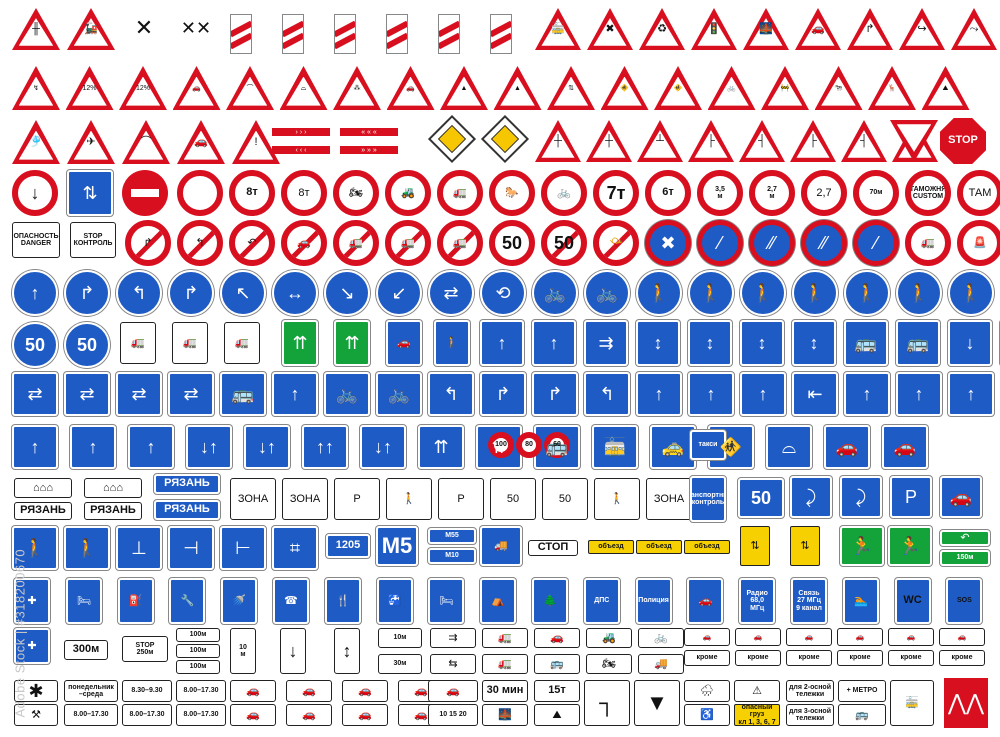 This screenshot has height=737, width=1000. I want to click on turn-icon: ⤸, so click(861, 497).